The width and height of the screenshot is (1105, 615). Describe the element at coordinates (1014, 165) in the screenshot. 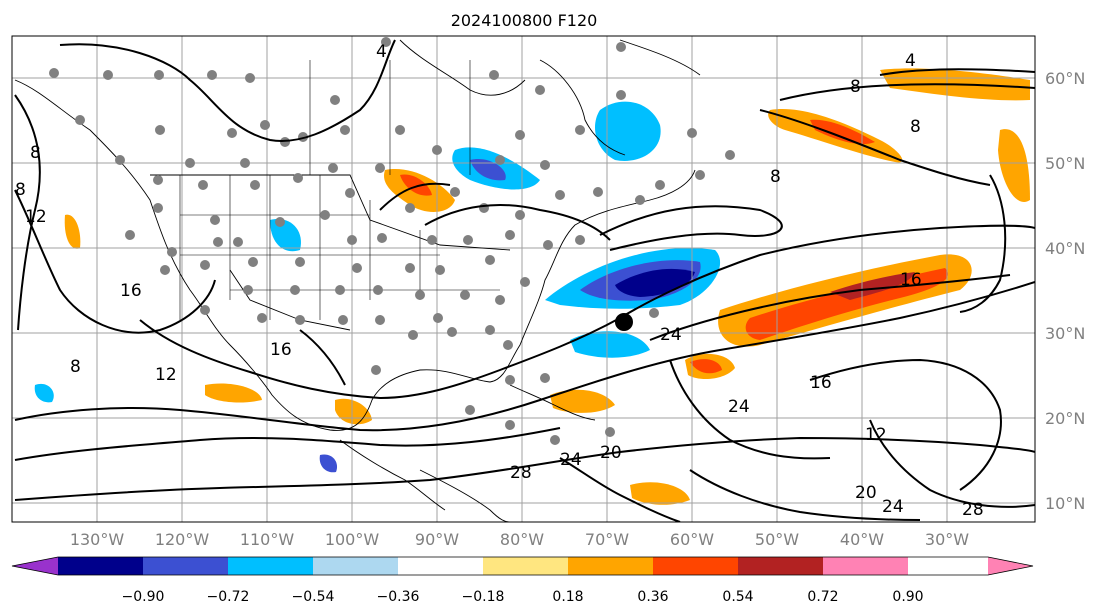

I see `shade-orange-eastedge` at that location.